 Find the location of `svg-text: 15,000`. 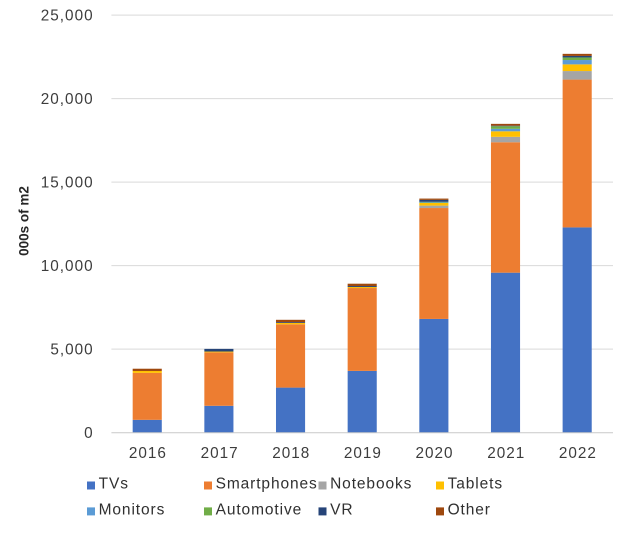

svg-text: 15,000 is located at coordinates (67, 182).